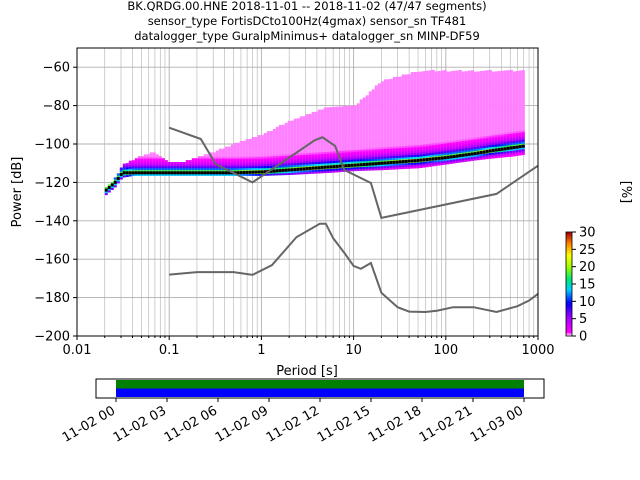 This screenshot has height=480, width=640. I want to click on colorbar-cell, so click(569, 321).